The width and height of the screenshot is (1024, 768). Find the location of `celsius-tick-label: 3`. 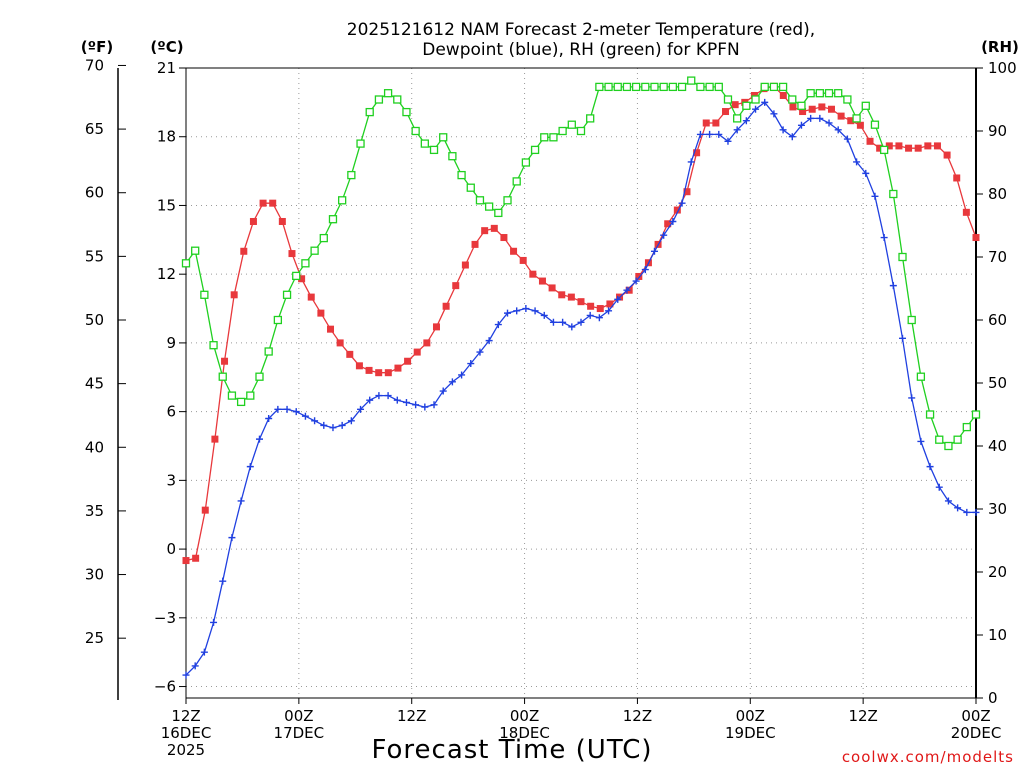

celsius-tick-label: 3 is located at coordinates (171, 480).